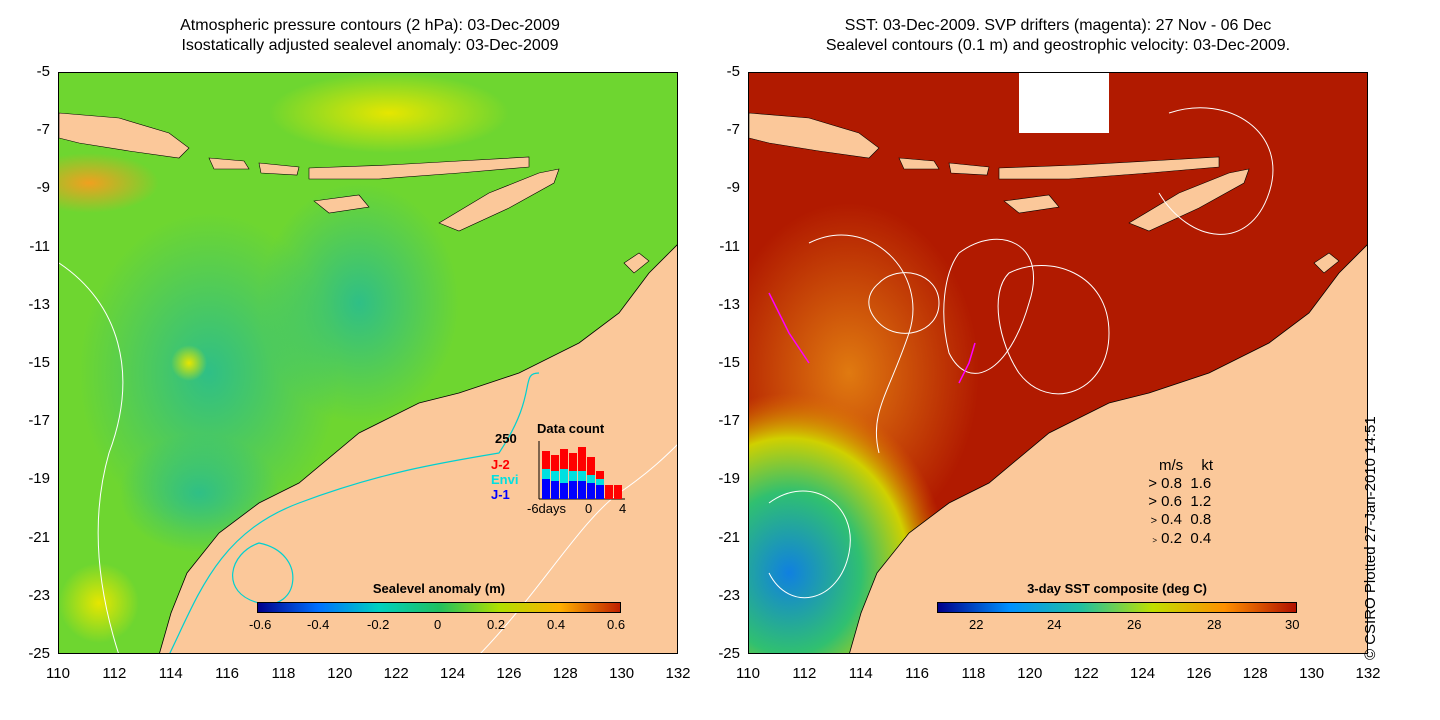 This screenshot has width=1440, height=720. I want to click on velocity-legend-row: > 0.4 0.8, so click(1170, 520).